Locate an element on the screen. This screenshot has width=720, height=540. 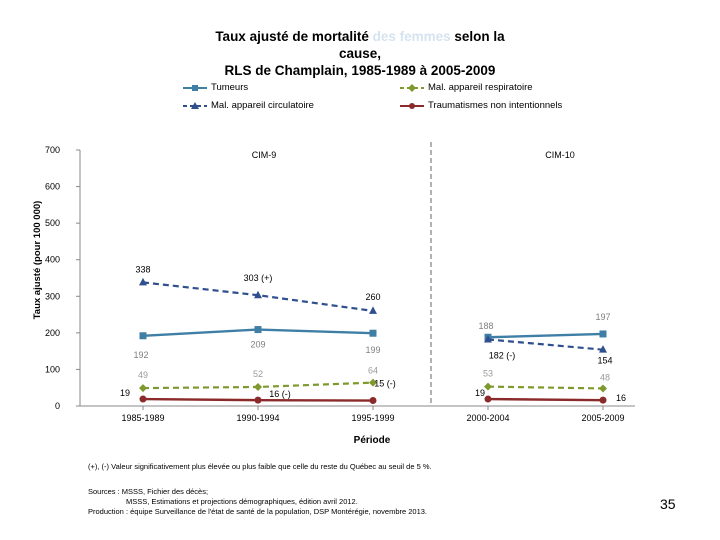
period-label-cim10: CIM-10 is located at coordinates (560, 155).